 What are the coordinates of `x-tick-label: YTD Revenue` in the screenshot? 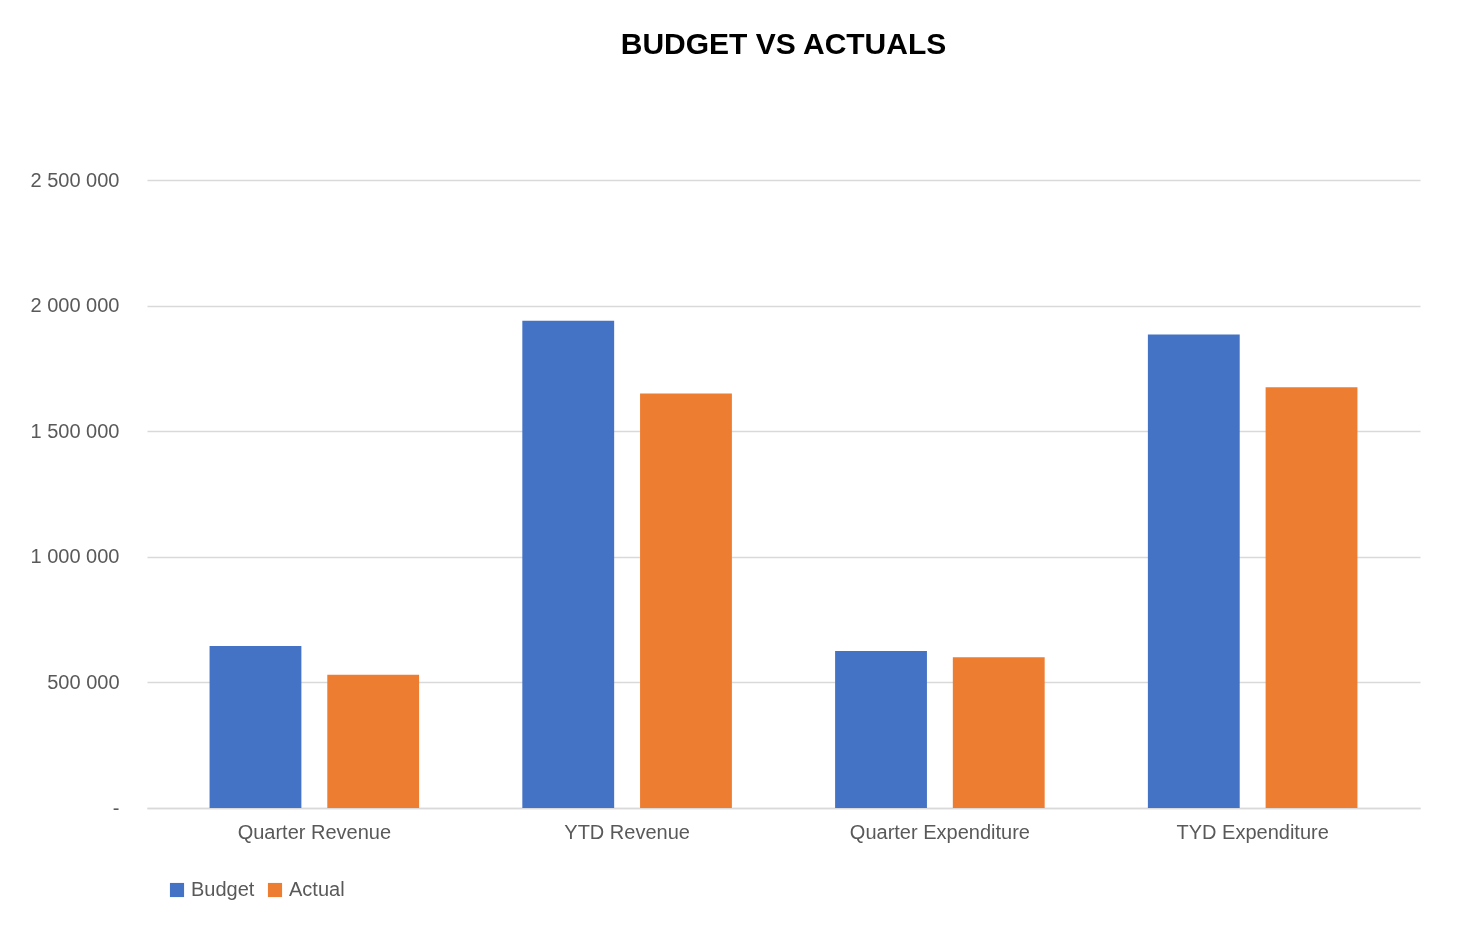 It's located at (627, 831).